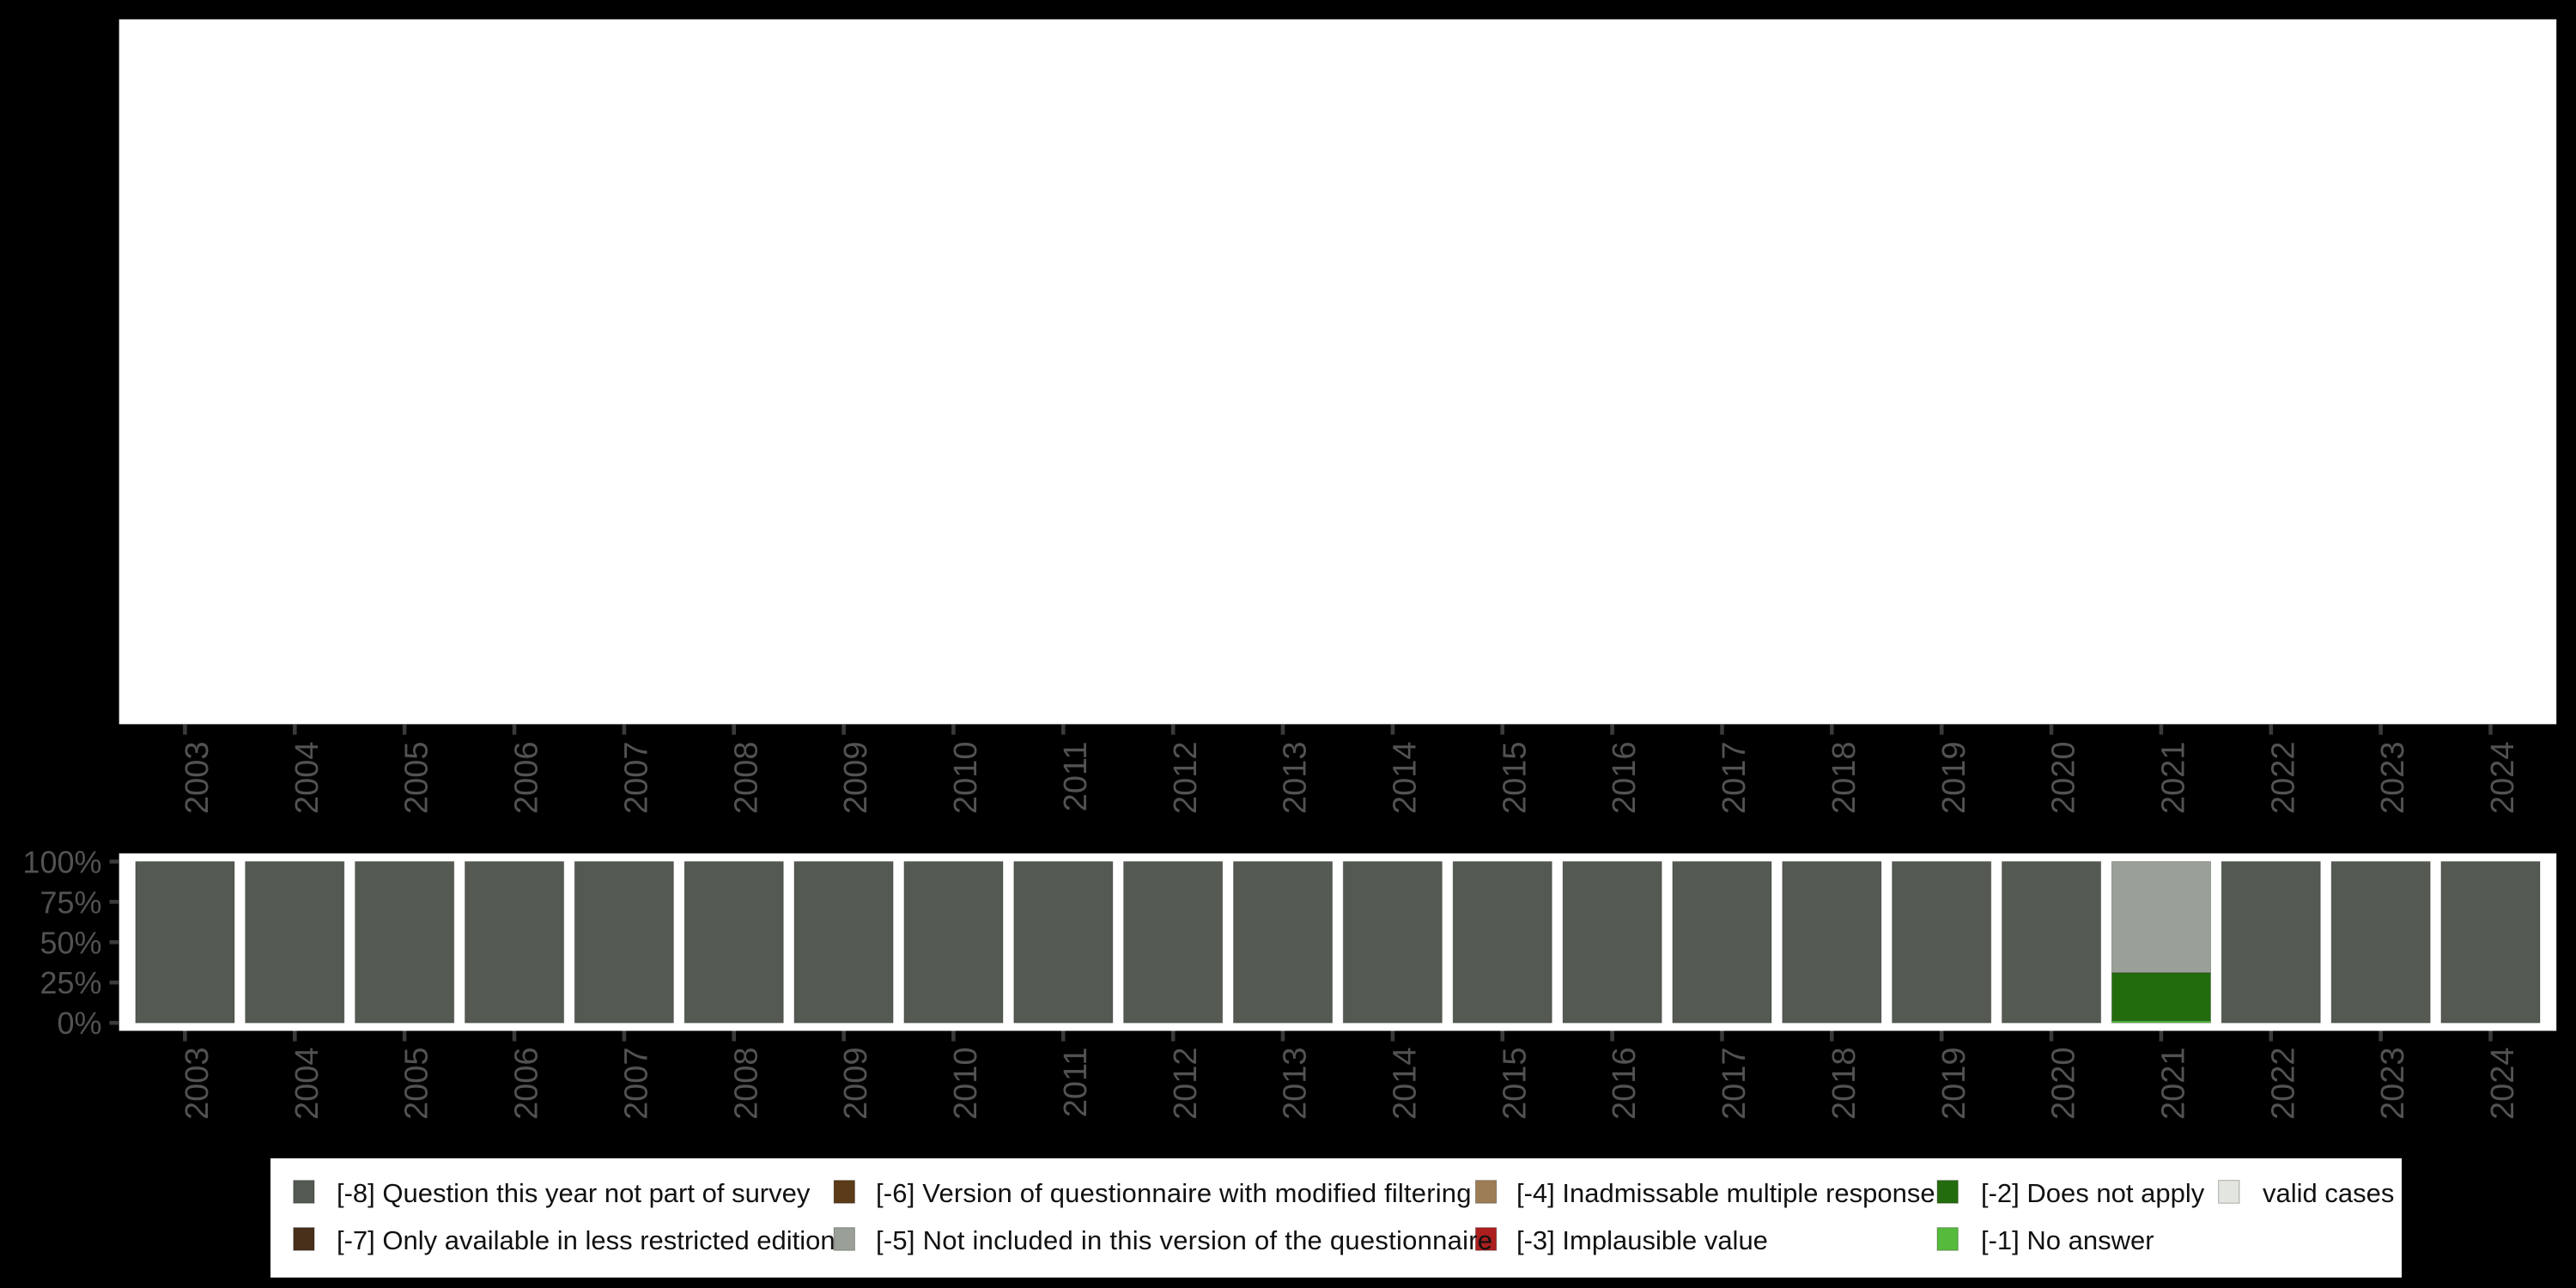 This screenshot has height=1288, width=2576. I want to click on svg-text: [-3] Implausible value, so click(1642, 1240).